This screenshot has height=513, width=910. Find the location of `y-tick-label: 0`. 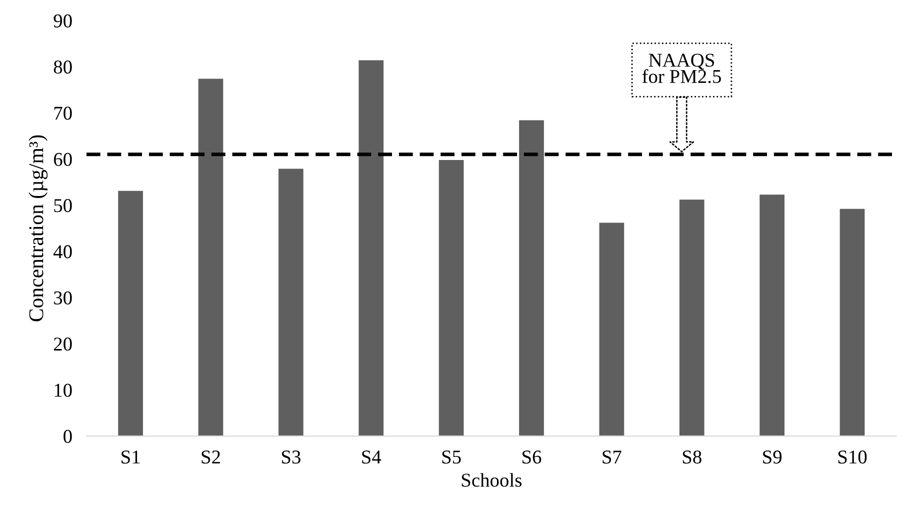

y-tick-label: 0 is located at coordinates (68, 436).